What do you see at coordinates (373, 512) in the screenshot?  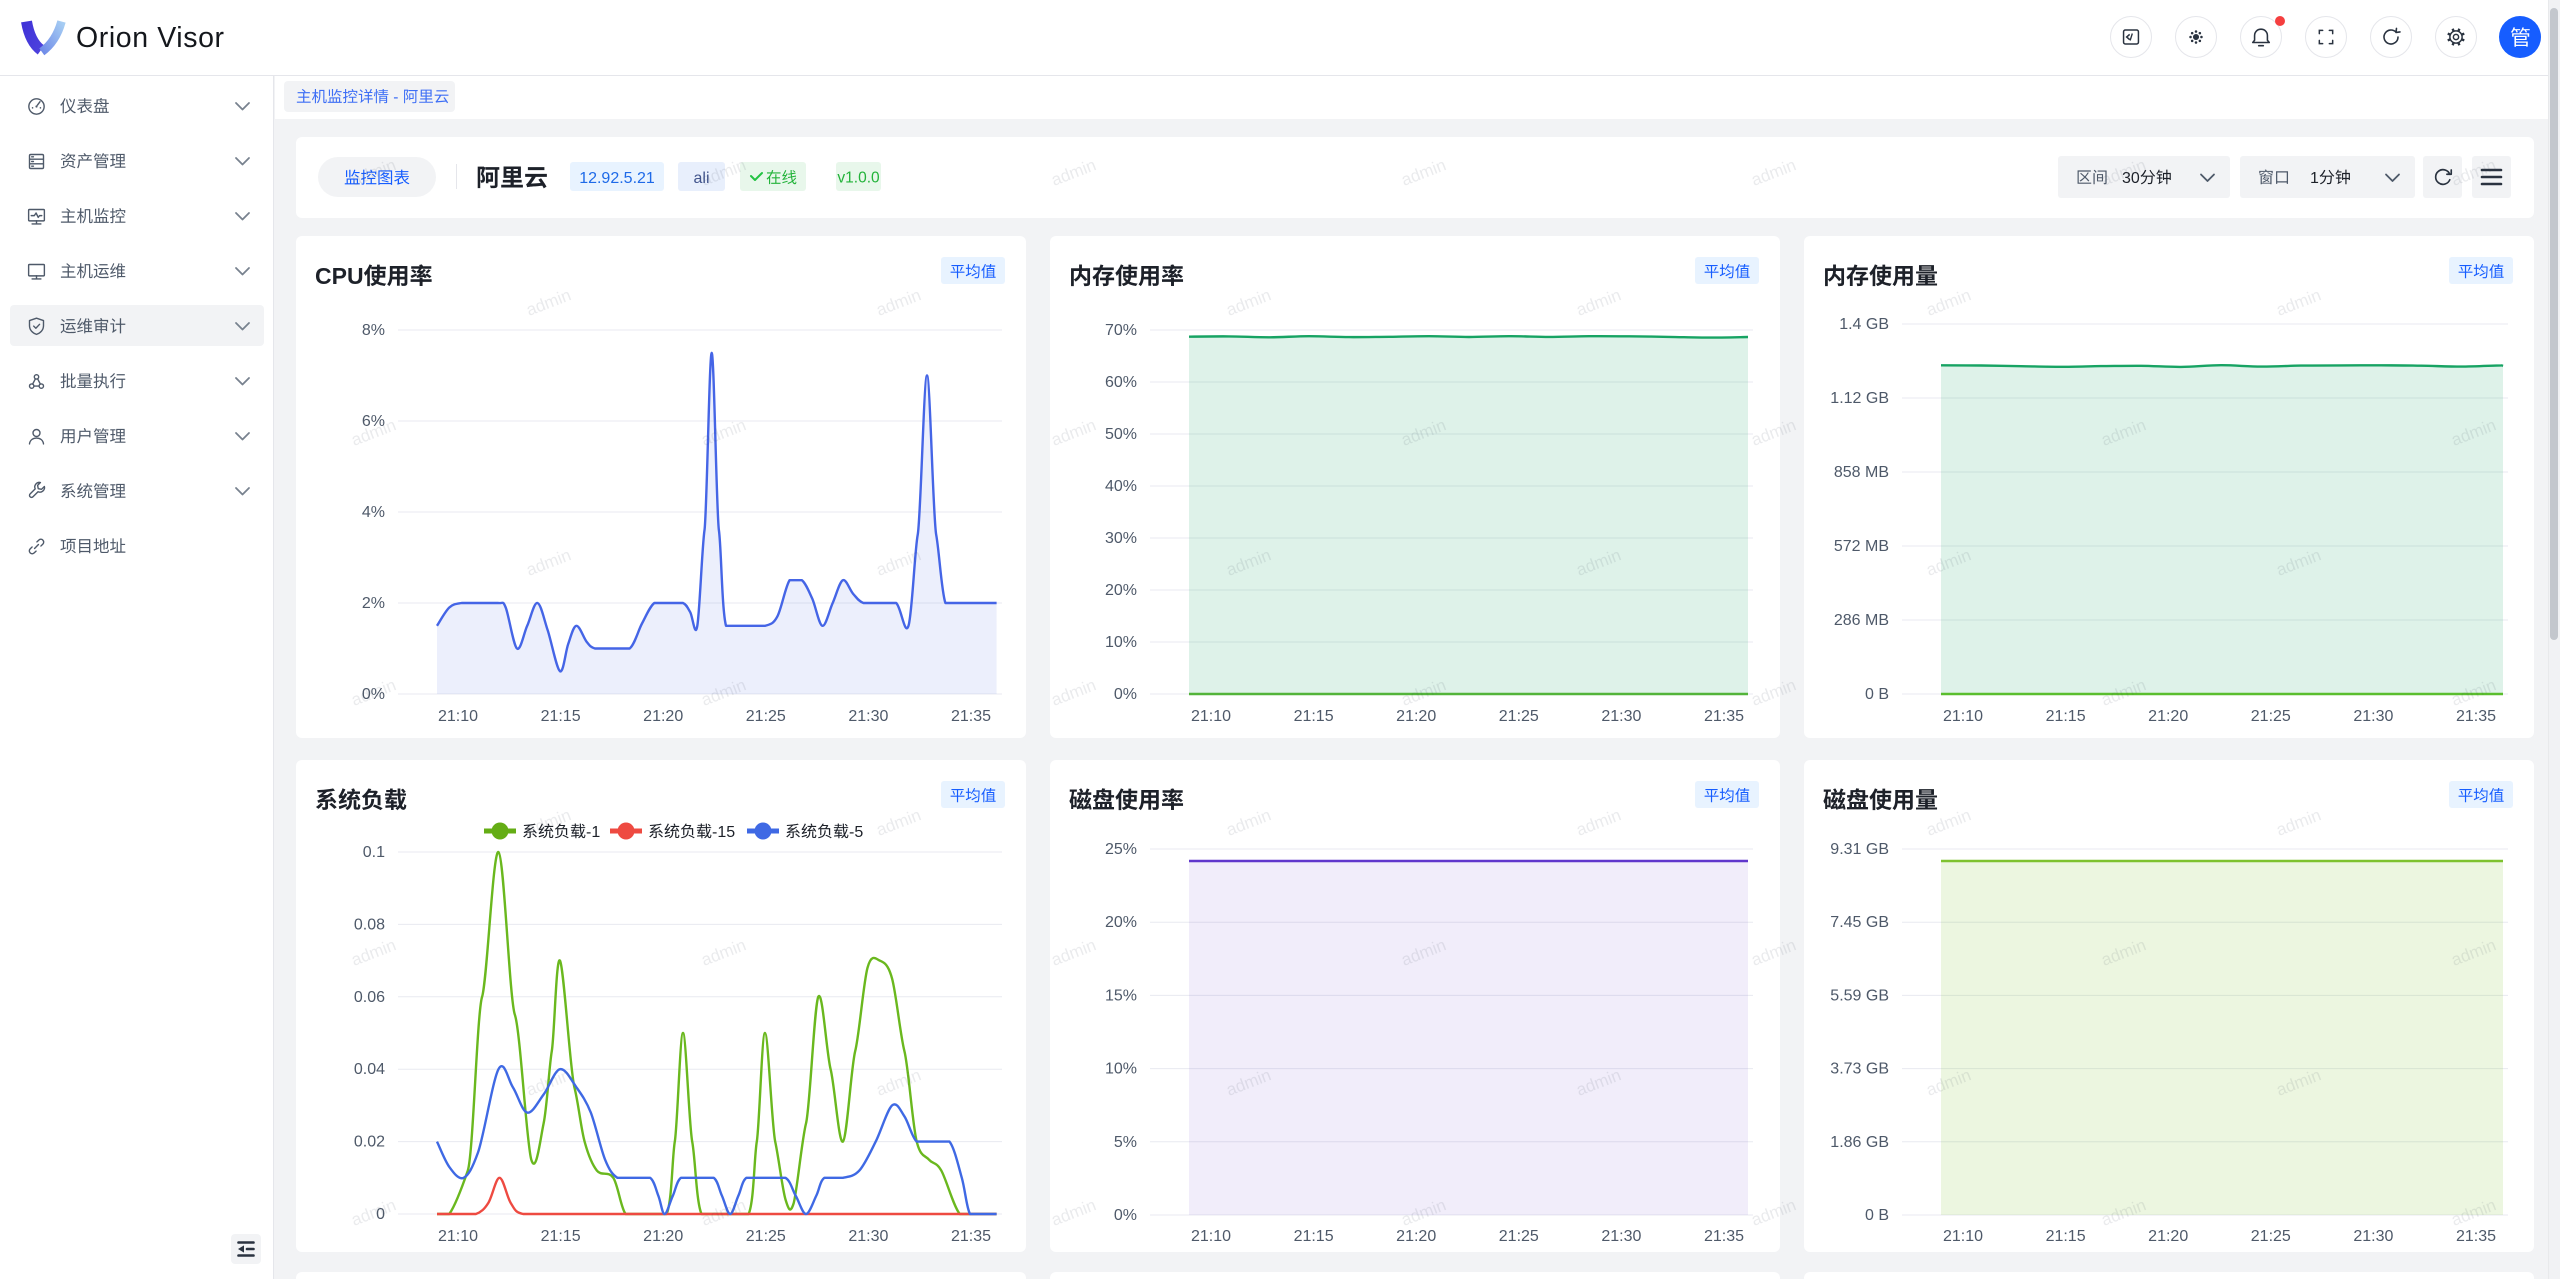 I see `svg-text: 4%` at bounding box center [373, 512].